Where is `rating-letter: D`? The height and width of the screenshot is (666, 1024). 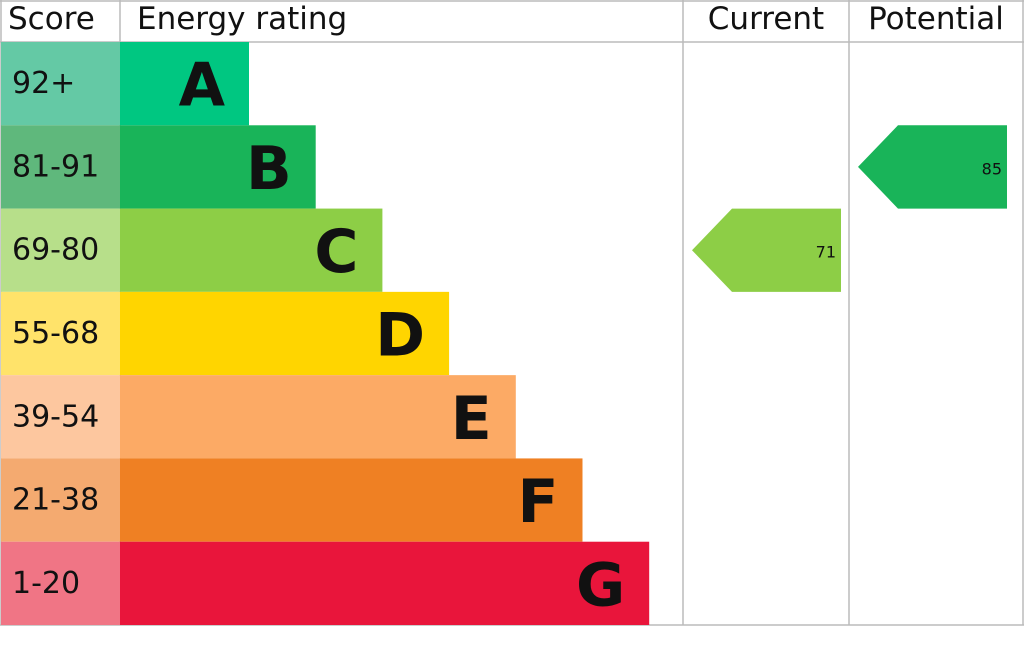 rating-letter: D is located at coordinates (400, 336).